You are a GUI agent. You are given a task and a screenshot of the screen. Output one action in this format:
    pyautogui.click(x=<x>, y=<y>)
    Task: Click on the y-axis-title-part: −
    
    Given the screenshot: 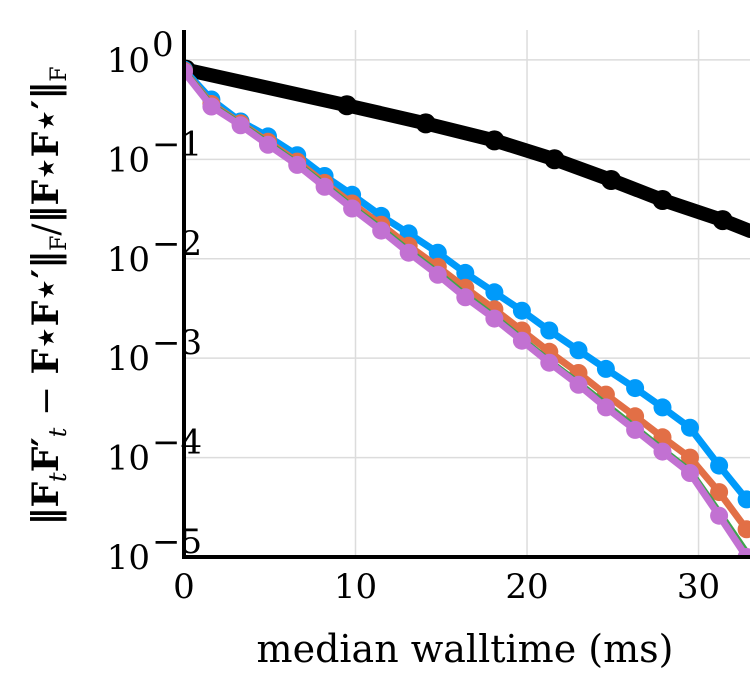 What is the action you would take?
    pyautogui.click(x=46, y=401)
    